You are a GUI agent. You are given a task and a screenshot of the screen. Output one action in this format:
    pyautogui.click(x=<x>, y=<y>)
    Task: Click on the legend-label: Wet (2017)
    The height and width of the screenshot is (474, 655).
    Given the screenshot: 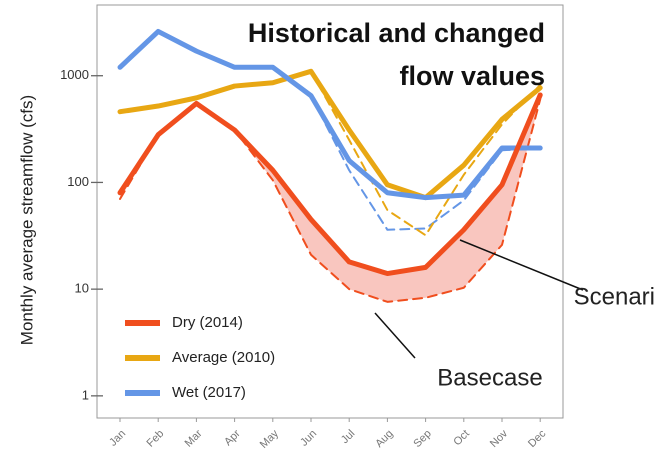 What is the action you would take?
    pyautogui.click(x=209, y=392)
    